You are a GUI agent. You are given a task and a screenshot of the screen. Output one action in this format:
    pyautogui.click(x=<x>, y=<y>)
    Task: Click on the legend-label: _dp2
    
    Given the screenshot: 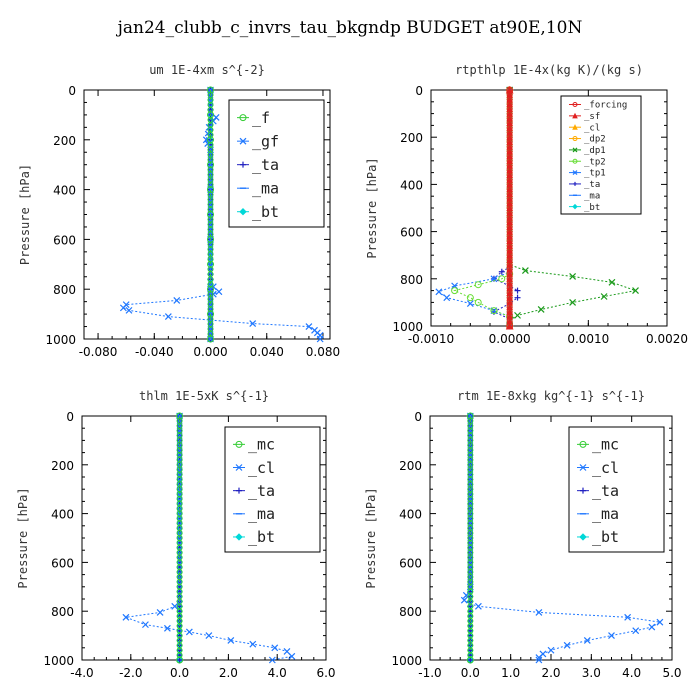 What is the action you would take?
    pyautogui.click(x=595, y=140)
    